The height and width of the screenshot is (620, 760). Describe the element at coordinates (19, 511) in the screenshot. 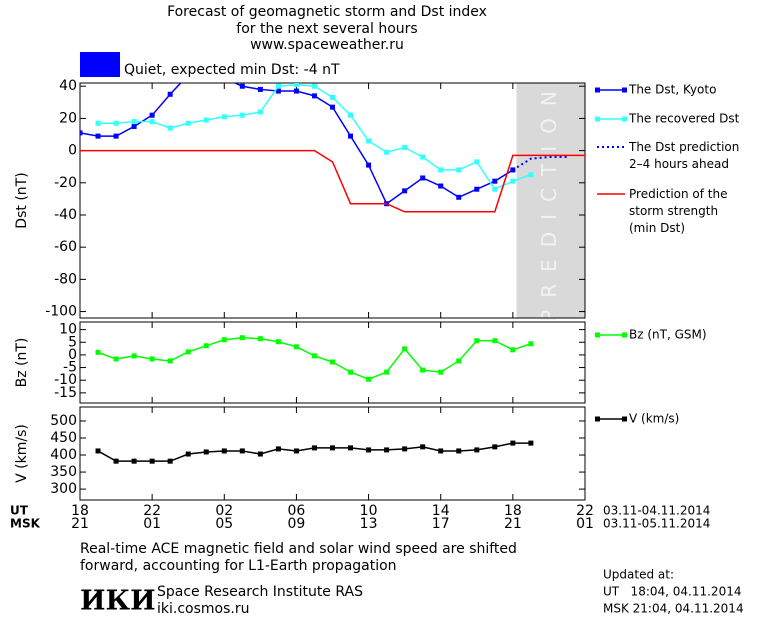

I see `ut-name: UT` at that location.